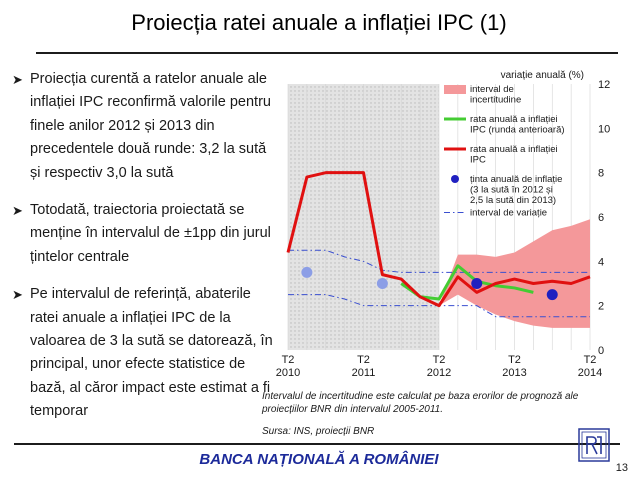 This screenshot has height=478, width=638. What do you see at coordinates (438, 239) in the screenshot?
I see `current-inflation-line` at bounding box center [438, 239].